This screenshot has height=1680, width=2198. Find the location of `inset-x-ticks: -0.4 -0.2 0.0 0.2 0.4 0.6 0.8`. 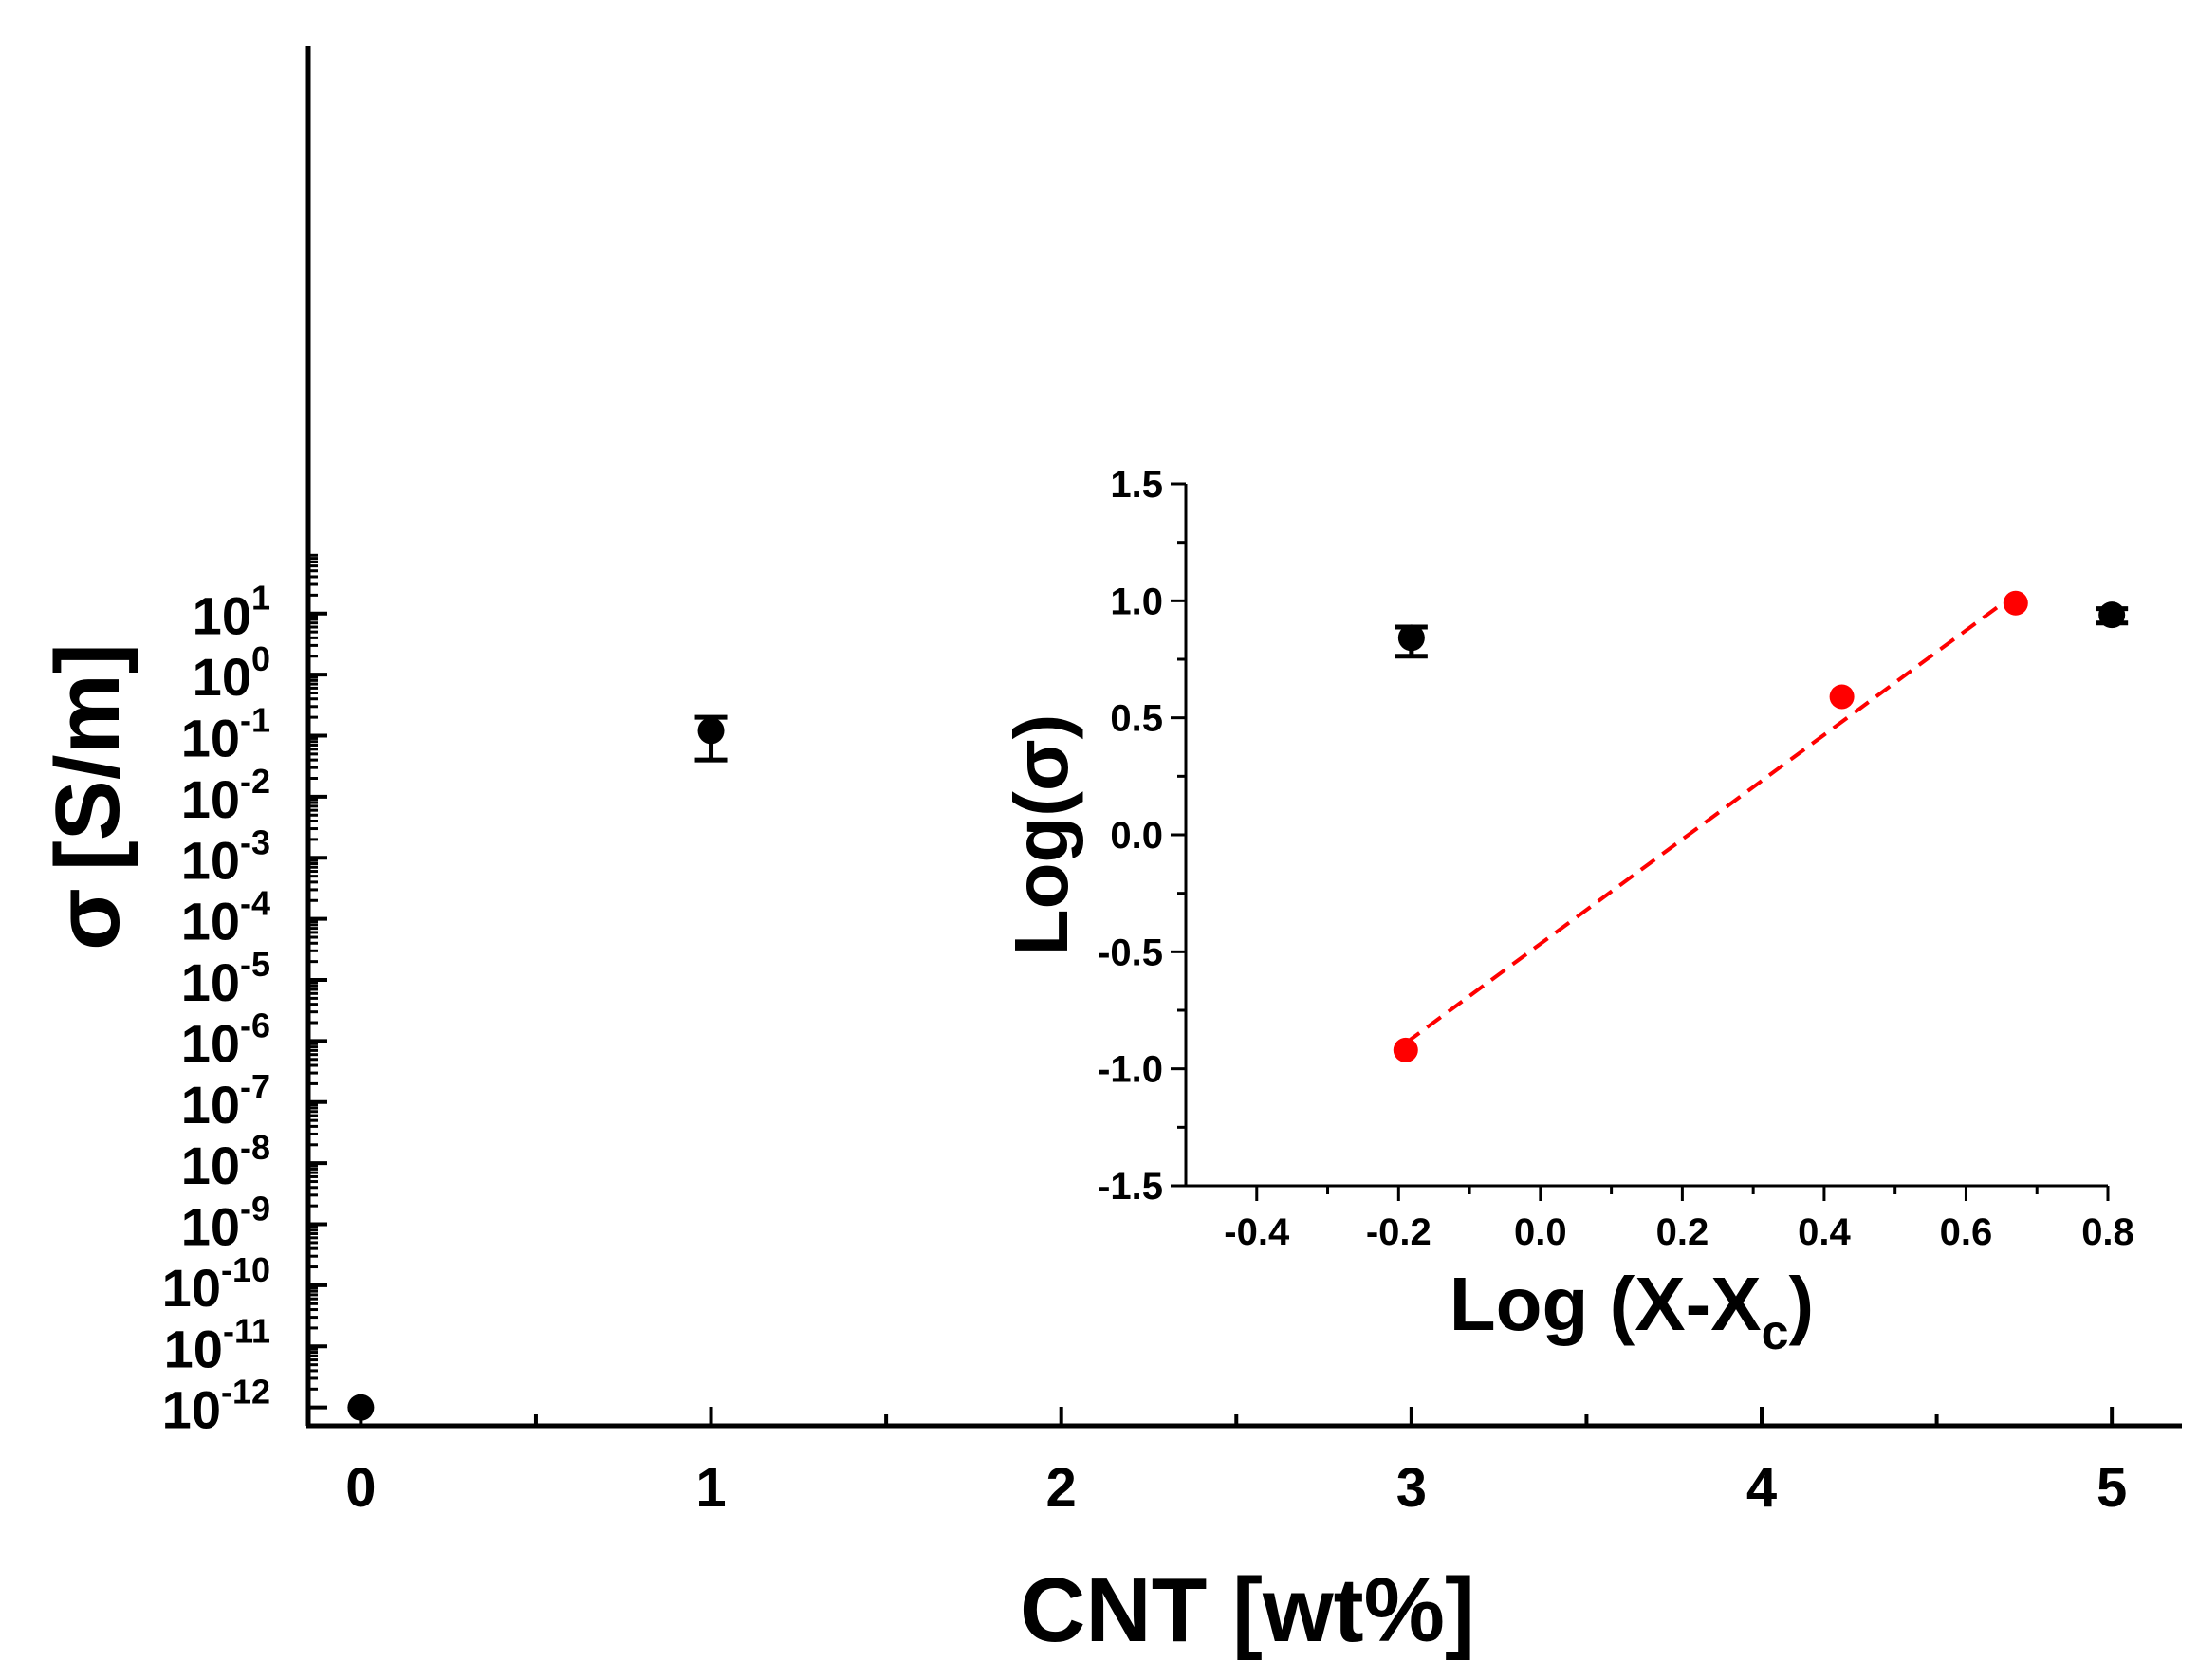

inset-x-ticks: -0.4 -0.2 0.0 0.2 0.4 0.6 0.8 is located at coordinates (1679, 1219).